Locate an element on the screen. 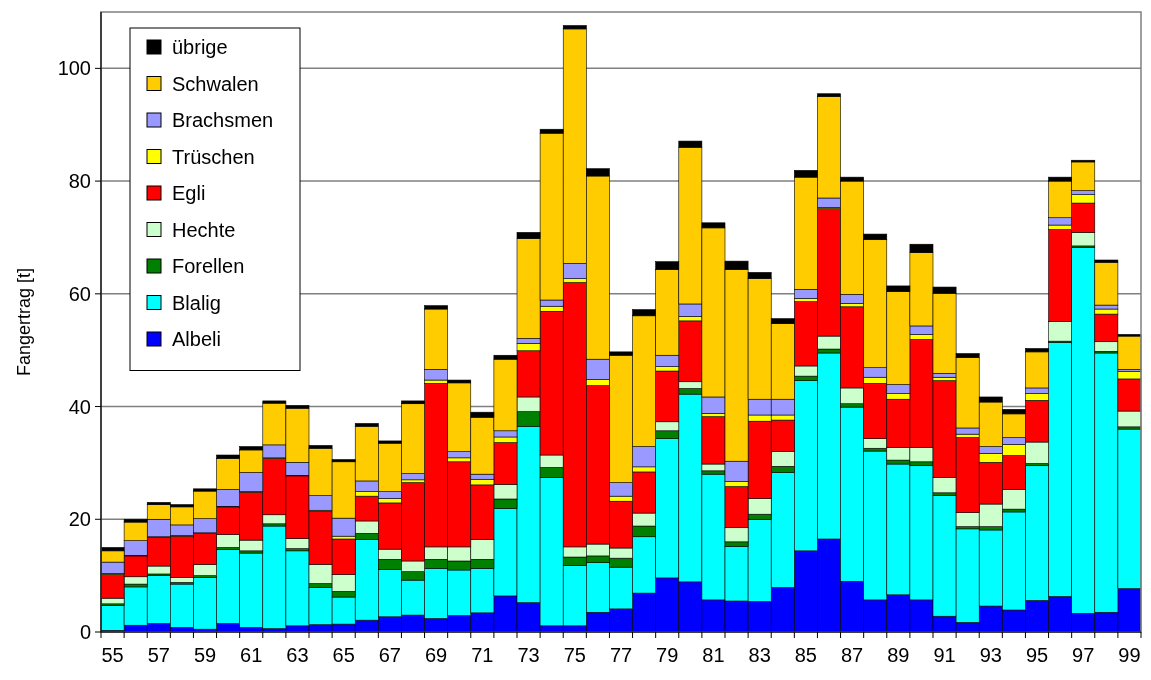  y-tick-label: 100 is located at coordinates (74, 68).